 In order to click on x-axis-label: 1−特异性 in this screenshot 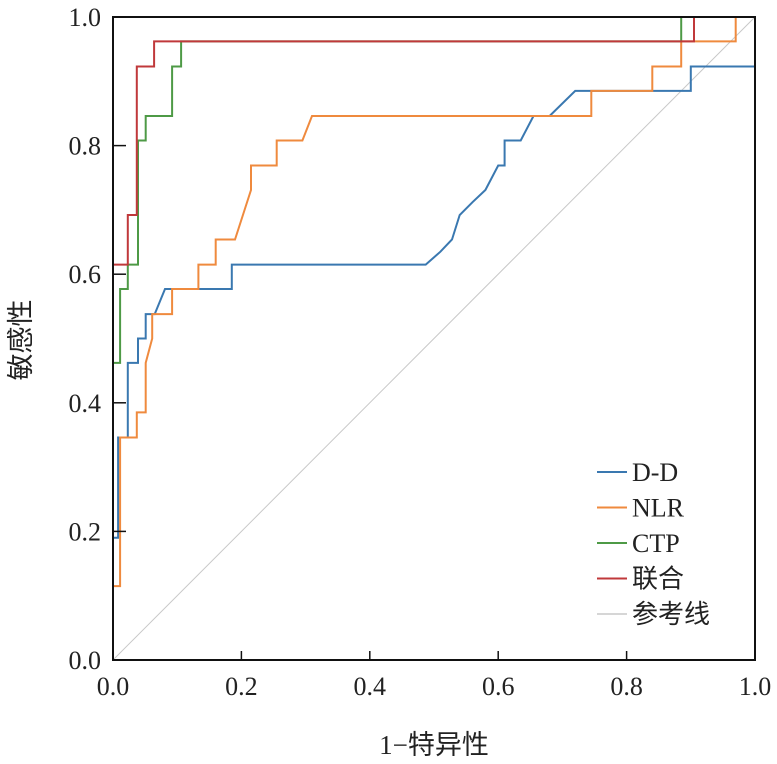, I will do `click(434, 745)`.